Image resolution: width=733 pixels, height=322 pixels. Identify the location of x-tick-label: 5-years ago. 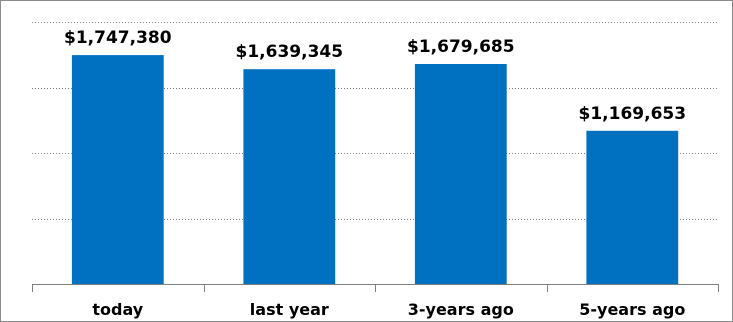
(632, 309).